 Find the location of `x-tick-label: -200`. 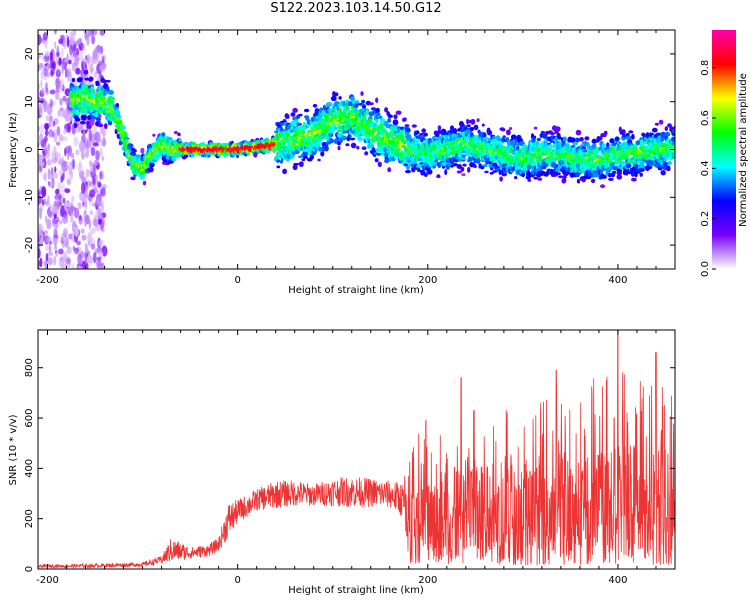

x-tick-label: -200 is located at coordinates (47, 580).